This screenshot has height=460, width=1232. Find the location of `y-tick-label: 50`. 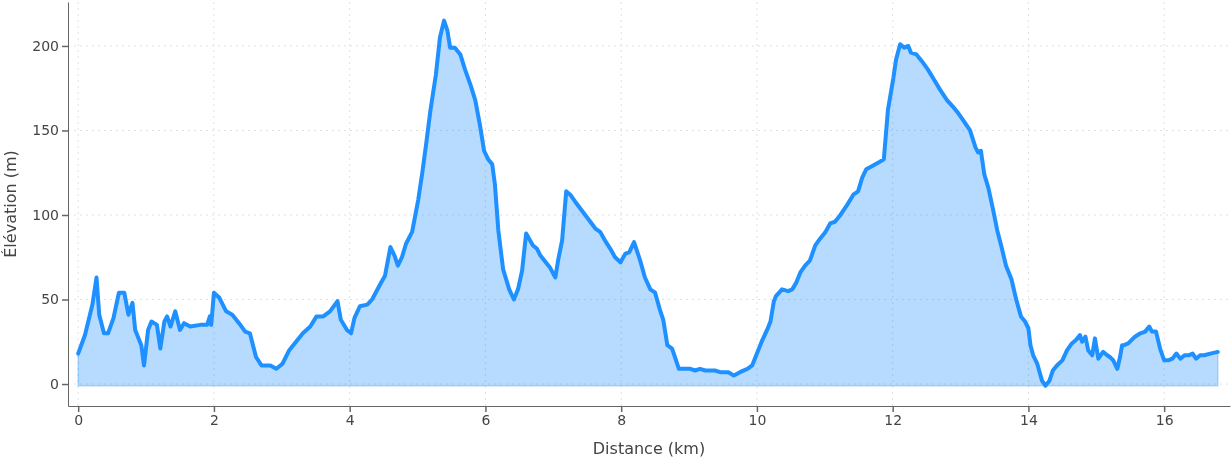

y-tick-label: 50 is located at coordinates (50, 299).